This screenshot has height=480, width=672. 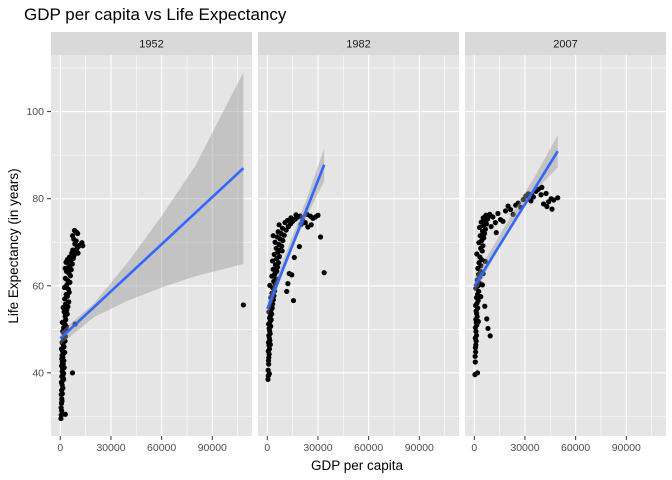 I want to click on y-tick-label: 80, so click(x=38, y=199).